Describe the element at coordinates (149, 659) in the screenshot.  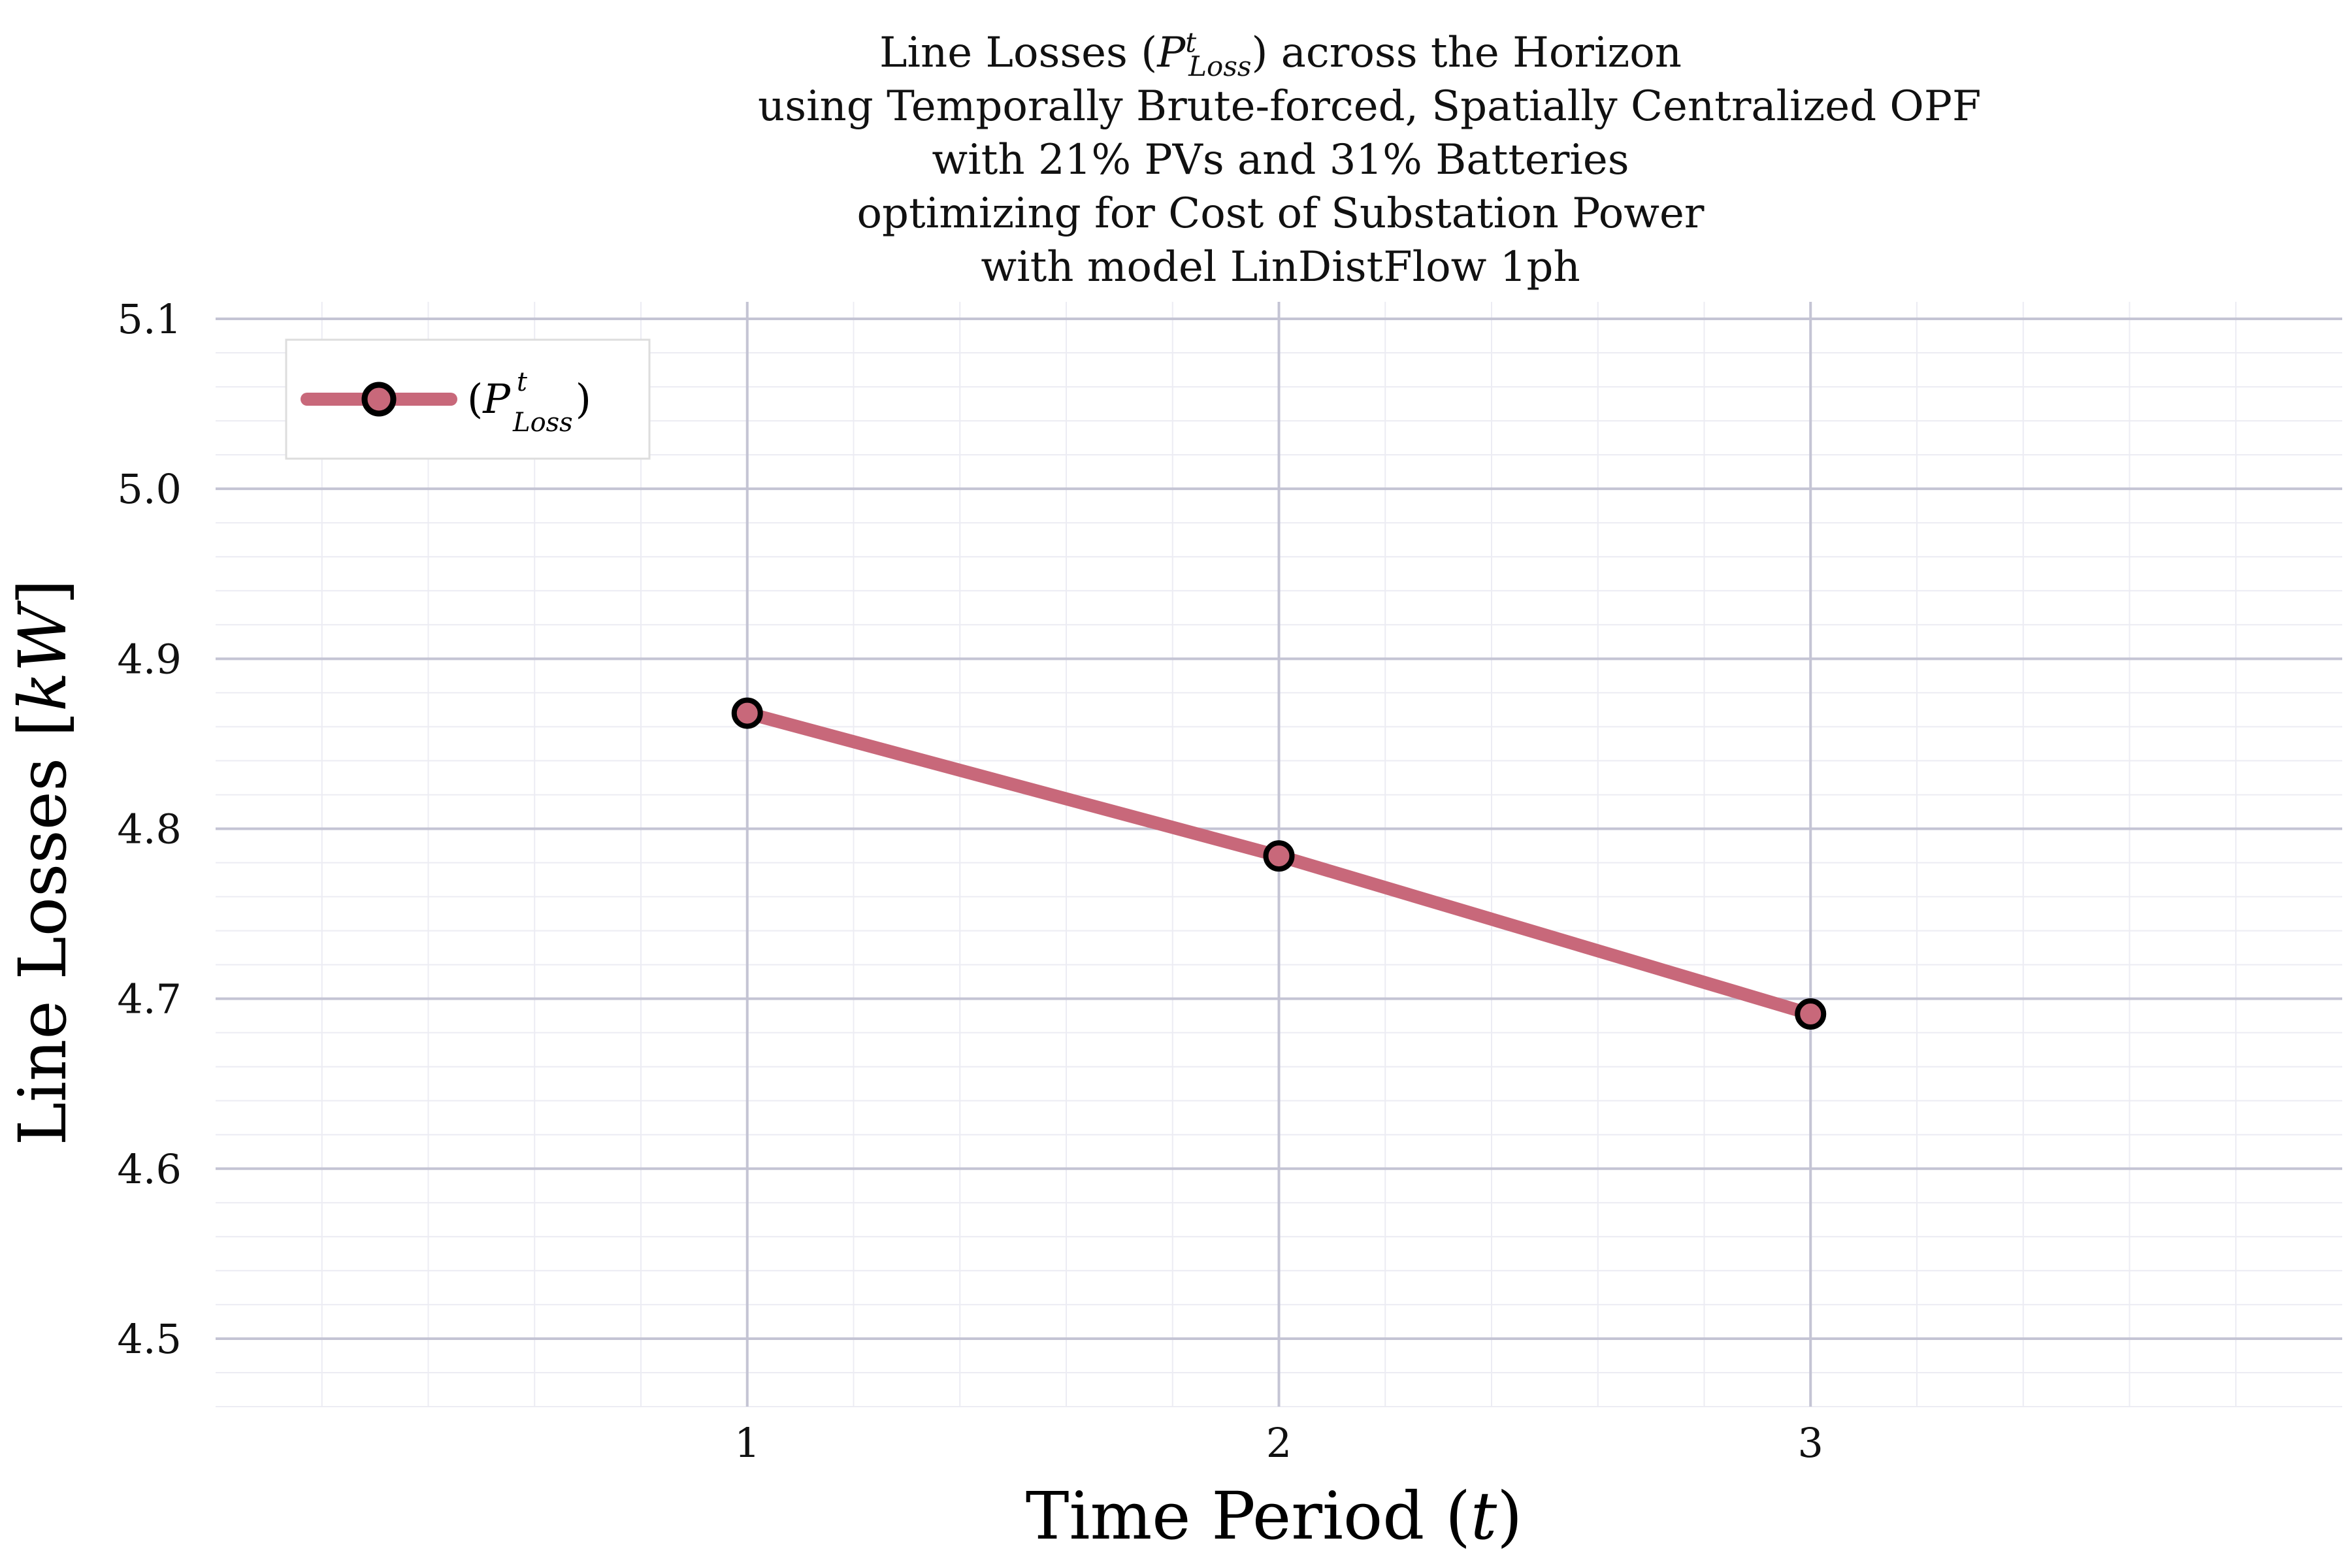
I see `y-tick-label: 4.9` at that location.